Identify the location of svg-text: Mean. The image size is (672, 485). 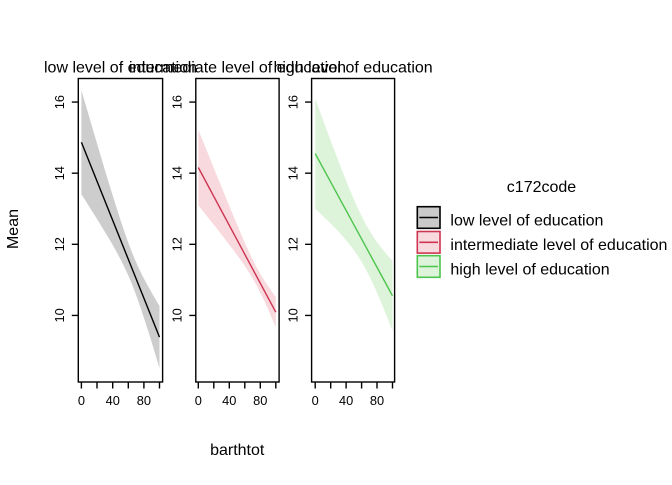
(13, 229).